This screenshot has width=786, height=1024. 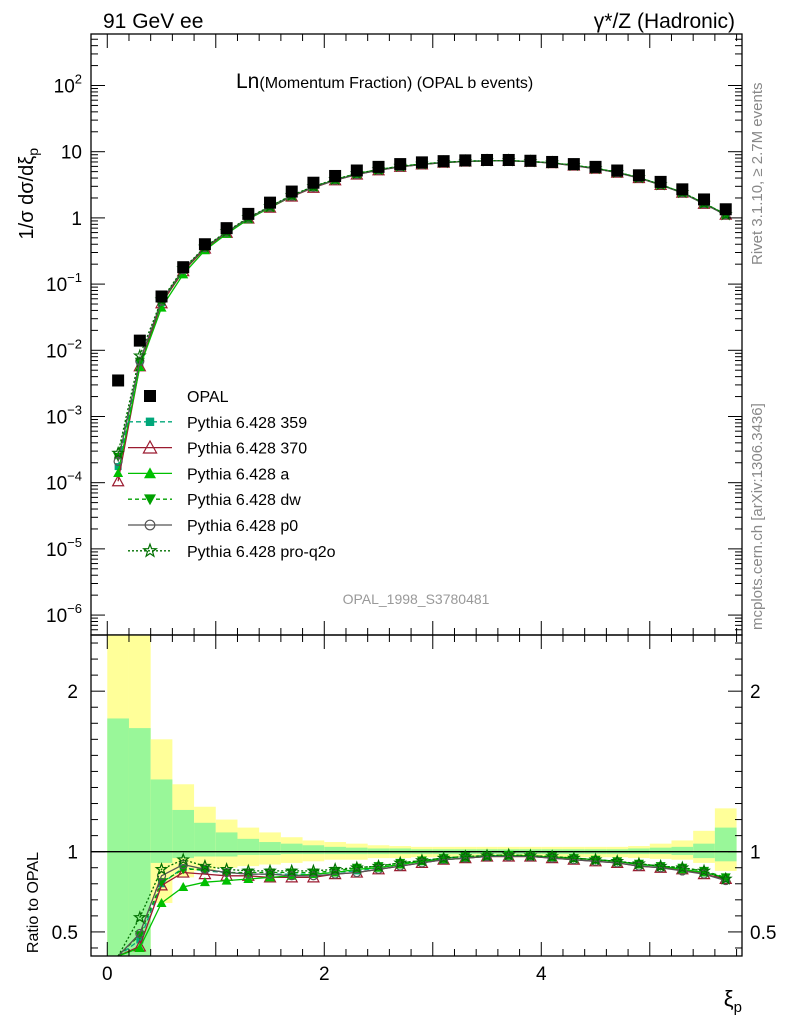 I want to click on plot-title-detail: (Momentum Fraction) (OPAL b events), so click(x=396, y=83).